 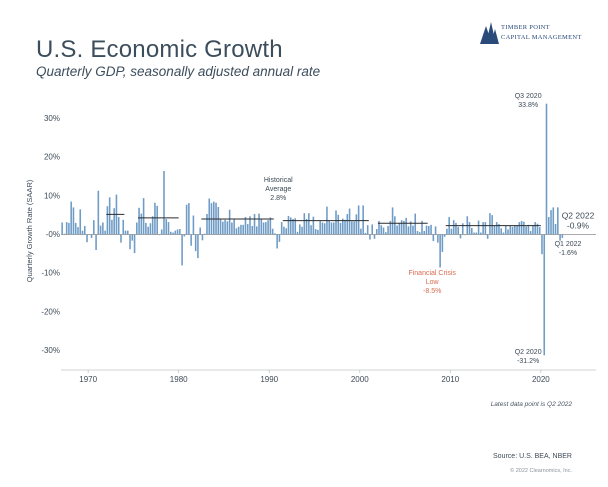 What do you see at coordinates (360, 379) in the screenshot?
I see `x-tick-label: 2000` at bounding box center [360, 379].